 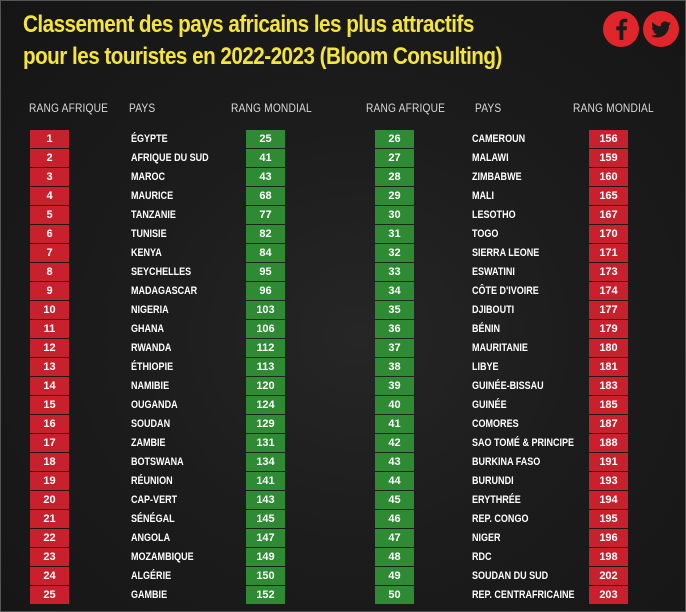 What do you see at coordinates (608, 348) in the screenshot?
I see `rang-mondial-cell: 180` at bounding box center [608, 348].